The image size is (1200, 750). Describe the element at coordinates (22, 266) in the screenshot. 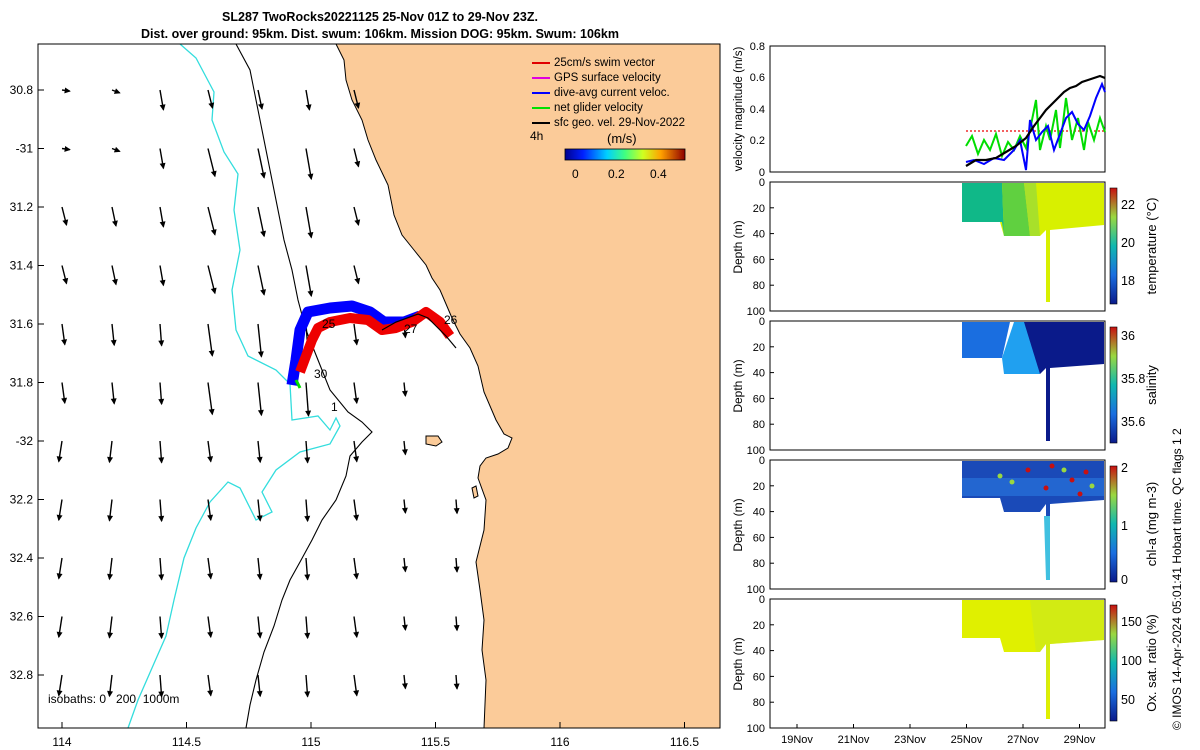

I see `lat-tick-label: 31.4` at that location.